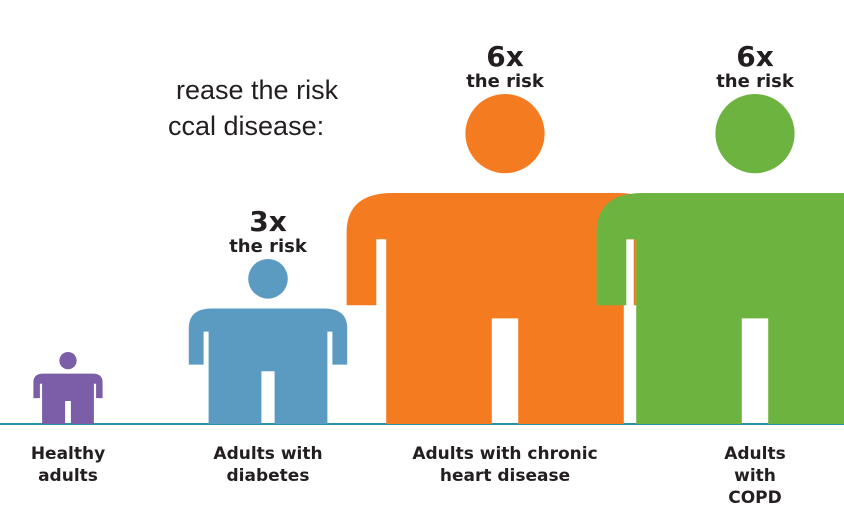 Image resolution: width=844 pixels, height=509 pixels. I want to click on risk-multiplier: 3x, so click(268, 221).